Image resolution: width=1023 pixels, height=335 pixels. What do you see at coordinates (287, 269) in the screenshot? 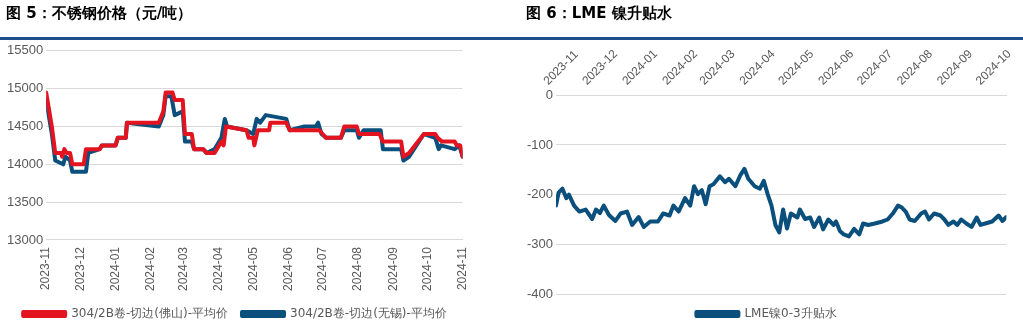
I see `x-tick-label: 2024-06` at bounding box center [287, 269].